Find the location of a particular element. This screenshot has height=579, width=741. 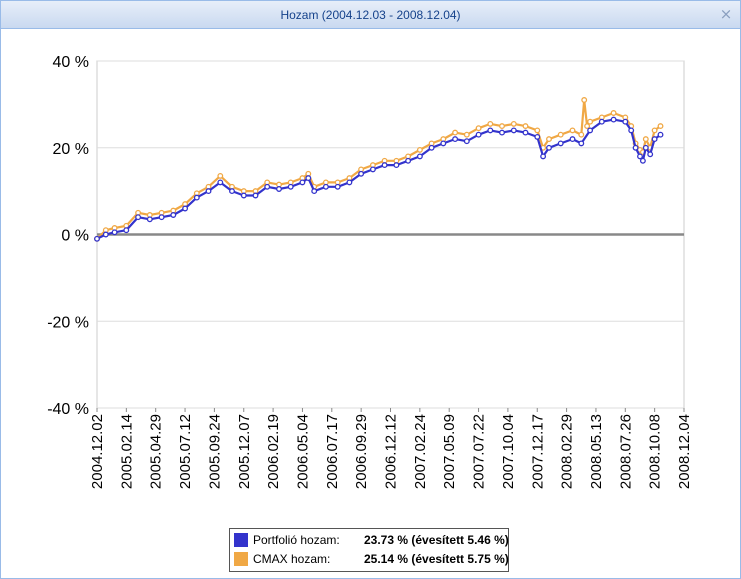

window-title: Hozam (2004.12.03 - 2008.12.04) is located at coordinates (370, 15).